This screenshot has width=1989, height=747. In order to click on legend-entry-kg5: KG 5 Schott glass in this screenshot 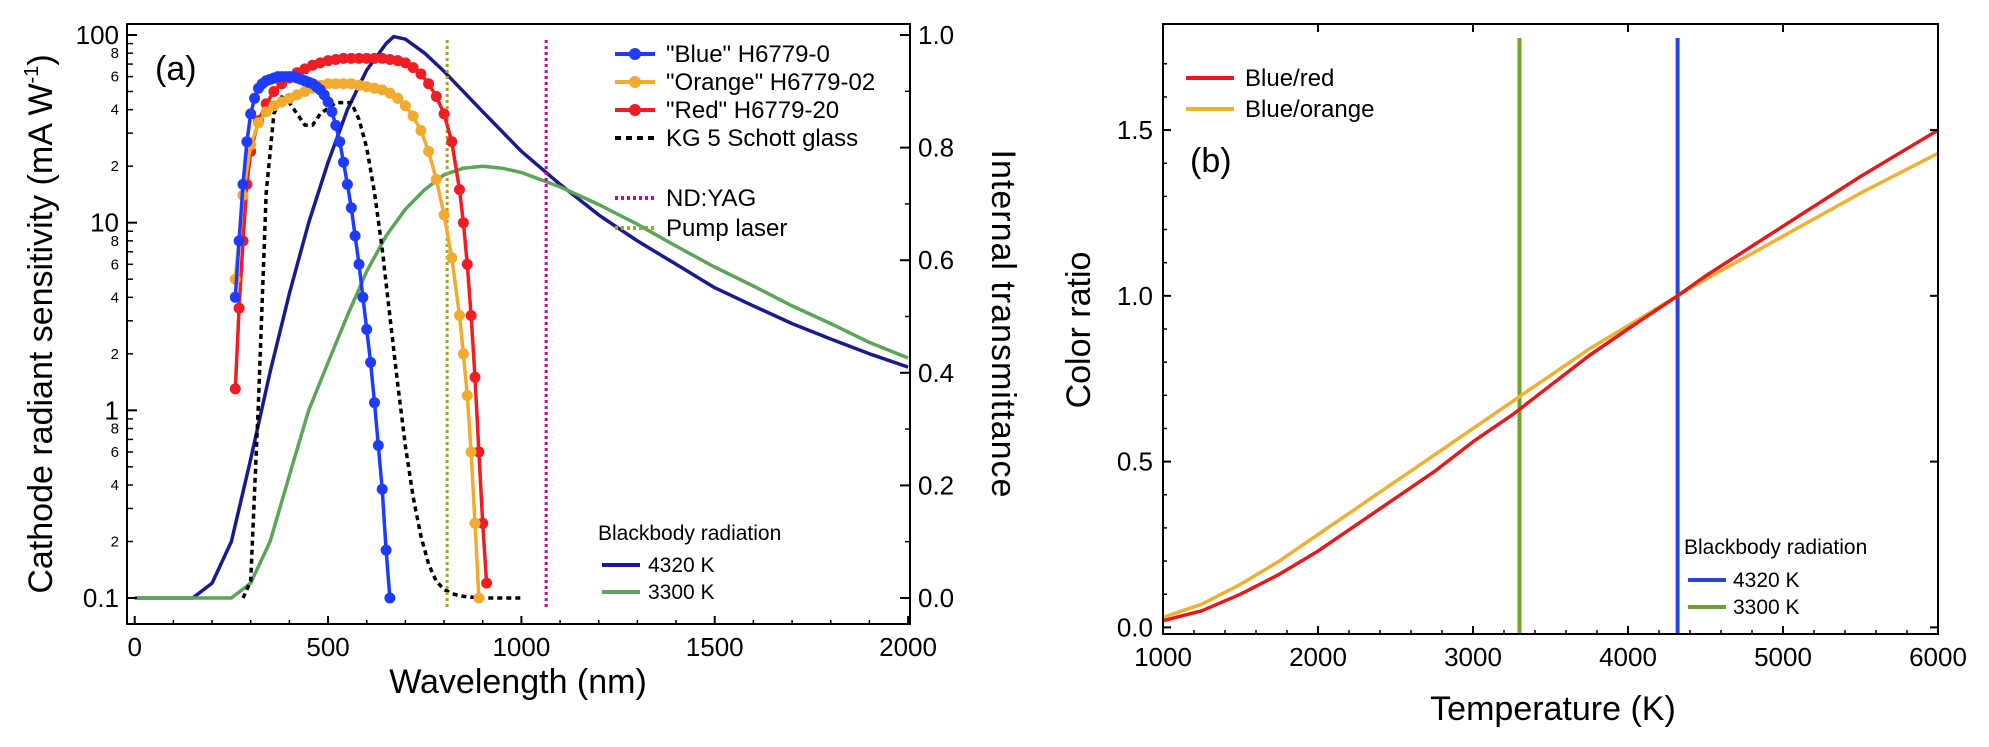, I will do `click(736, 138)`.